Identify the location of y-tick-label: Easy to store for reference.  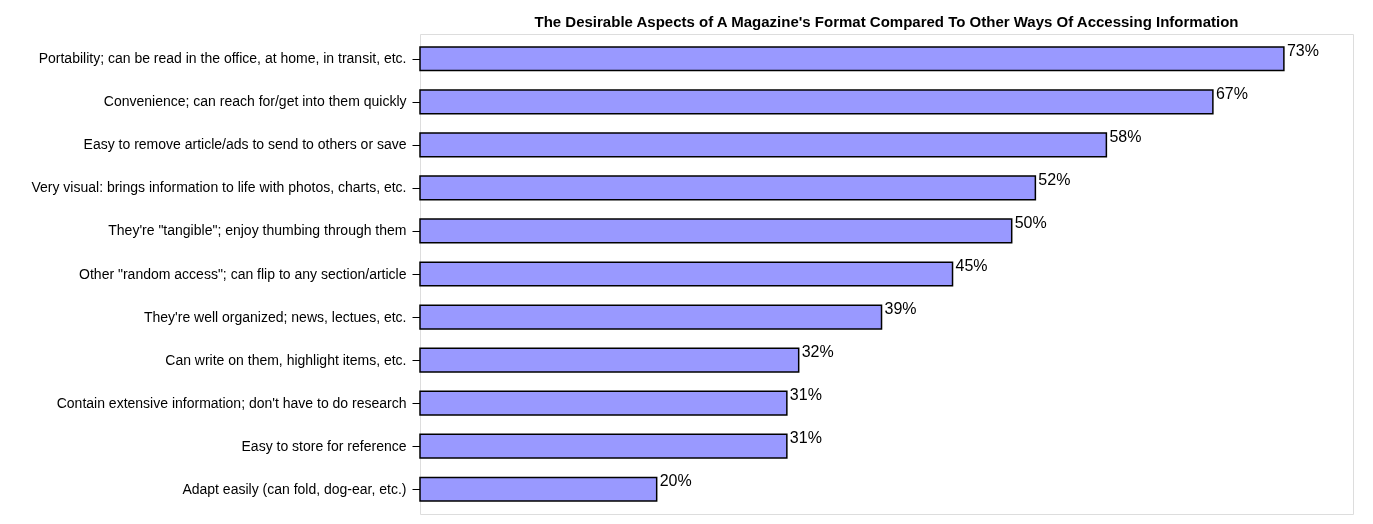
(324, 445).